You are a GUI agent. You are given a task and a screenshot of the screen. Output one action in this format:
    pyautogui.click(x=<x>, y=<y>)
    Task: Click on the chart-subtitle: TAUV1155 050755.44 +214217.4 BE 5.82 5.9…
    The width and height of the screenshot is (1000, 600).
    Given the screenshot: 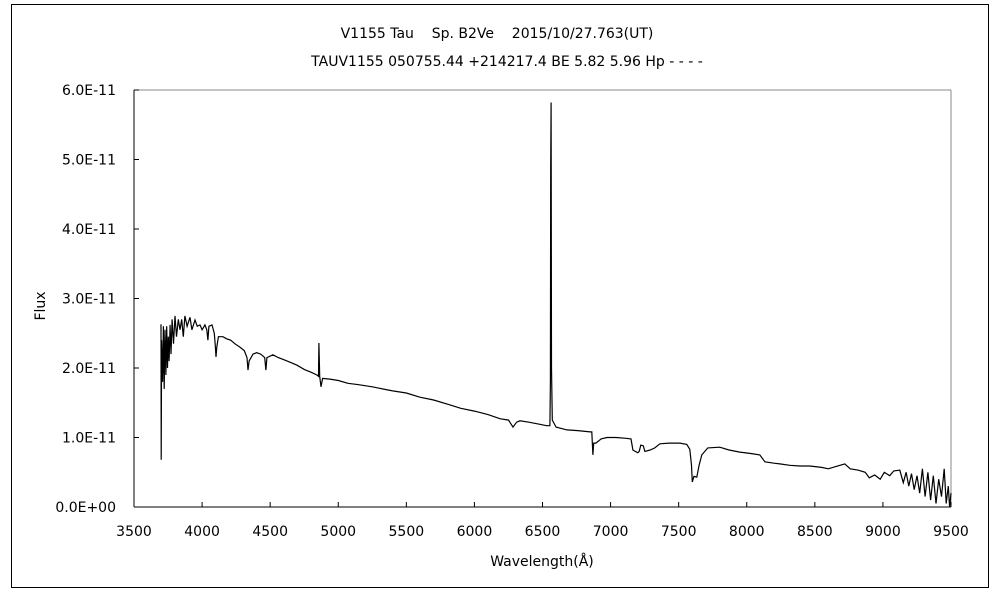 What is the action you would take?
    pyautogui.click(x=506, y=62)
    